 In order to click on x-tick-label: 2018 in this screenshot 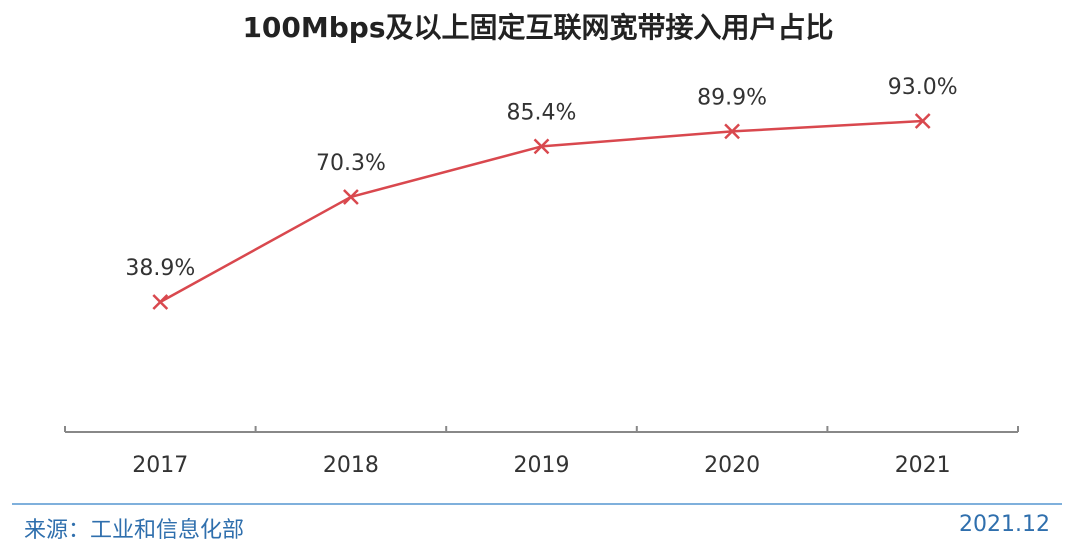, I will do `click(351, 465)`.